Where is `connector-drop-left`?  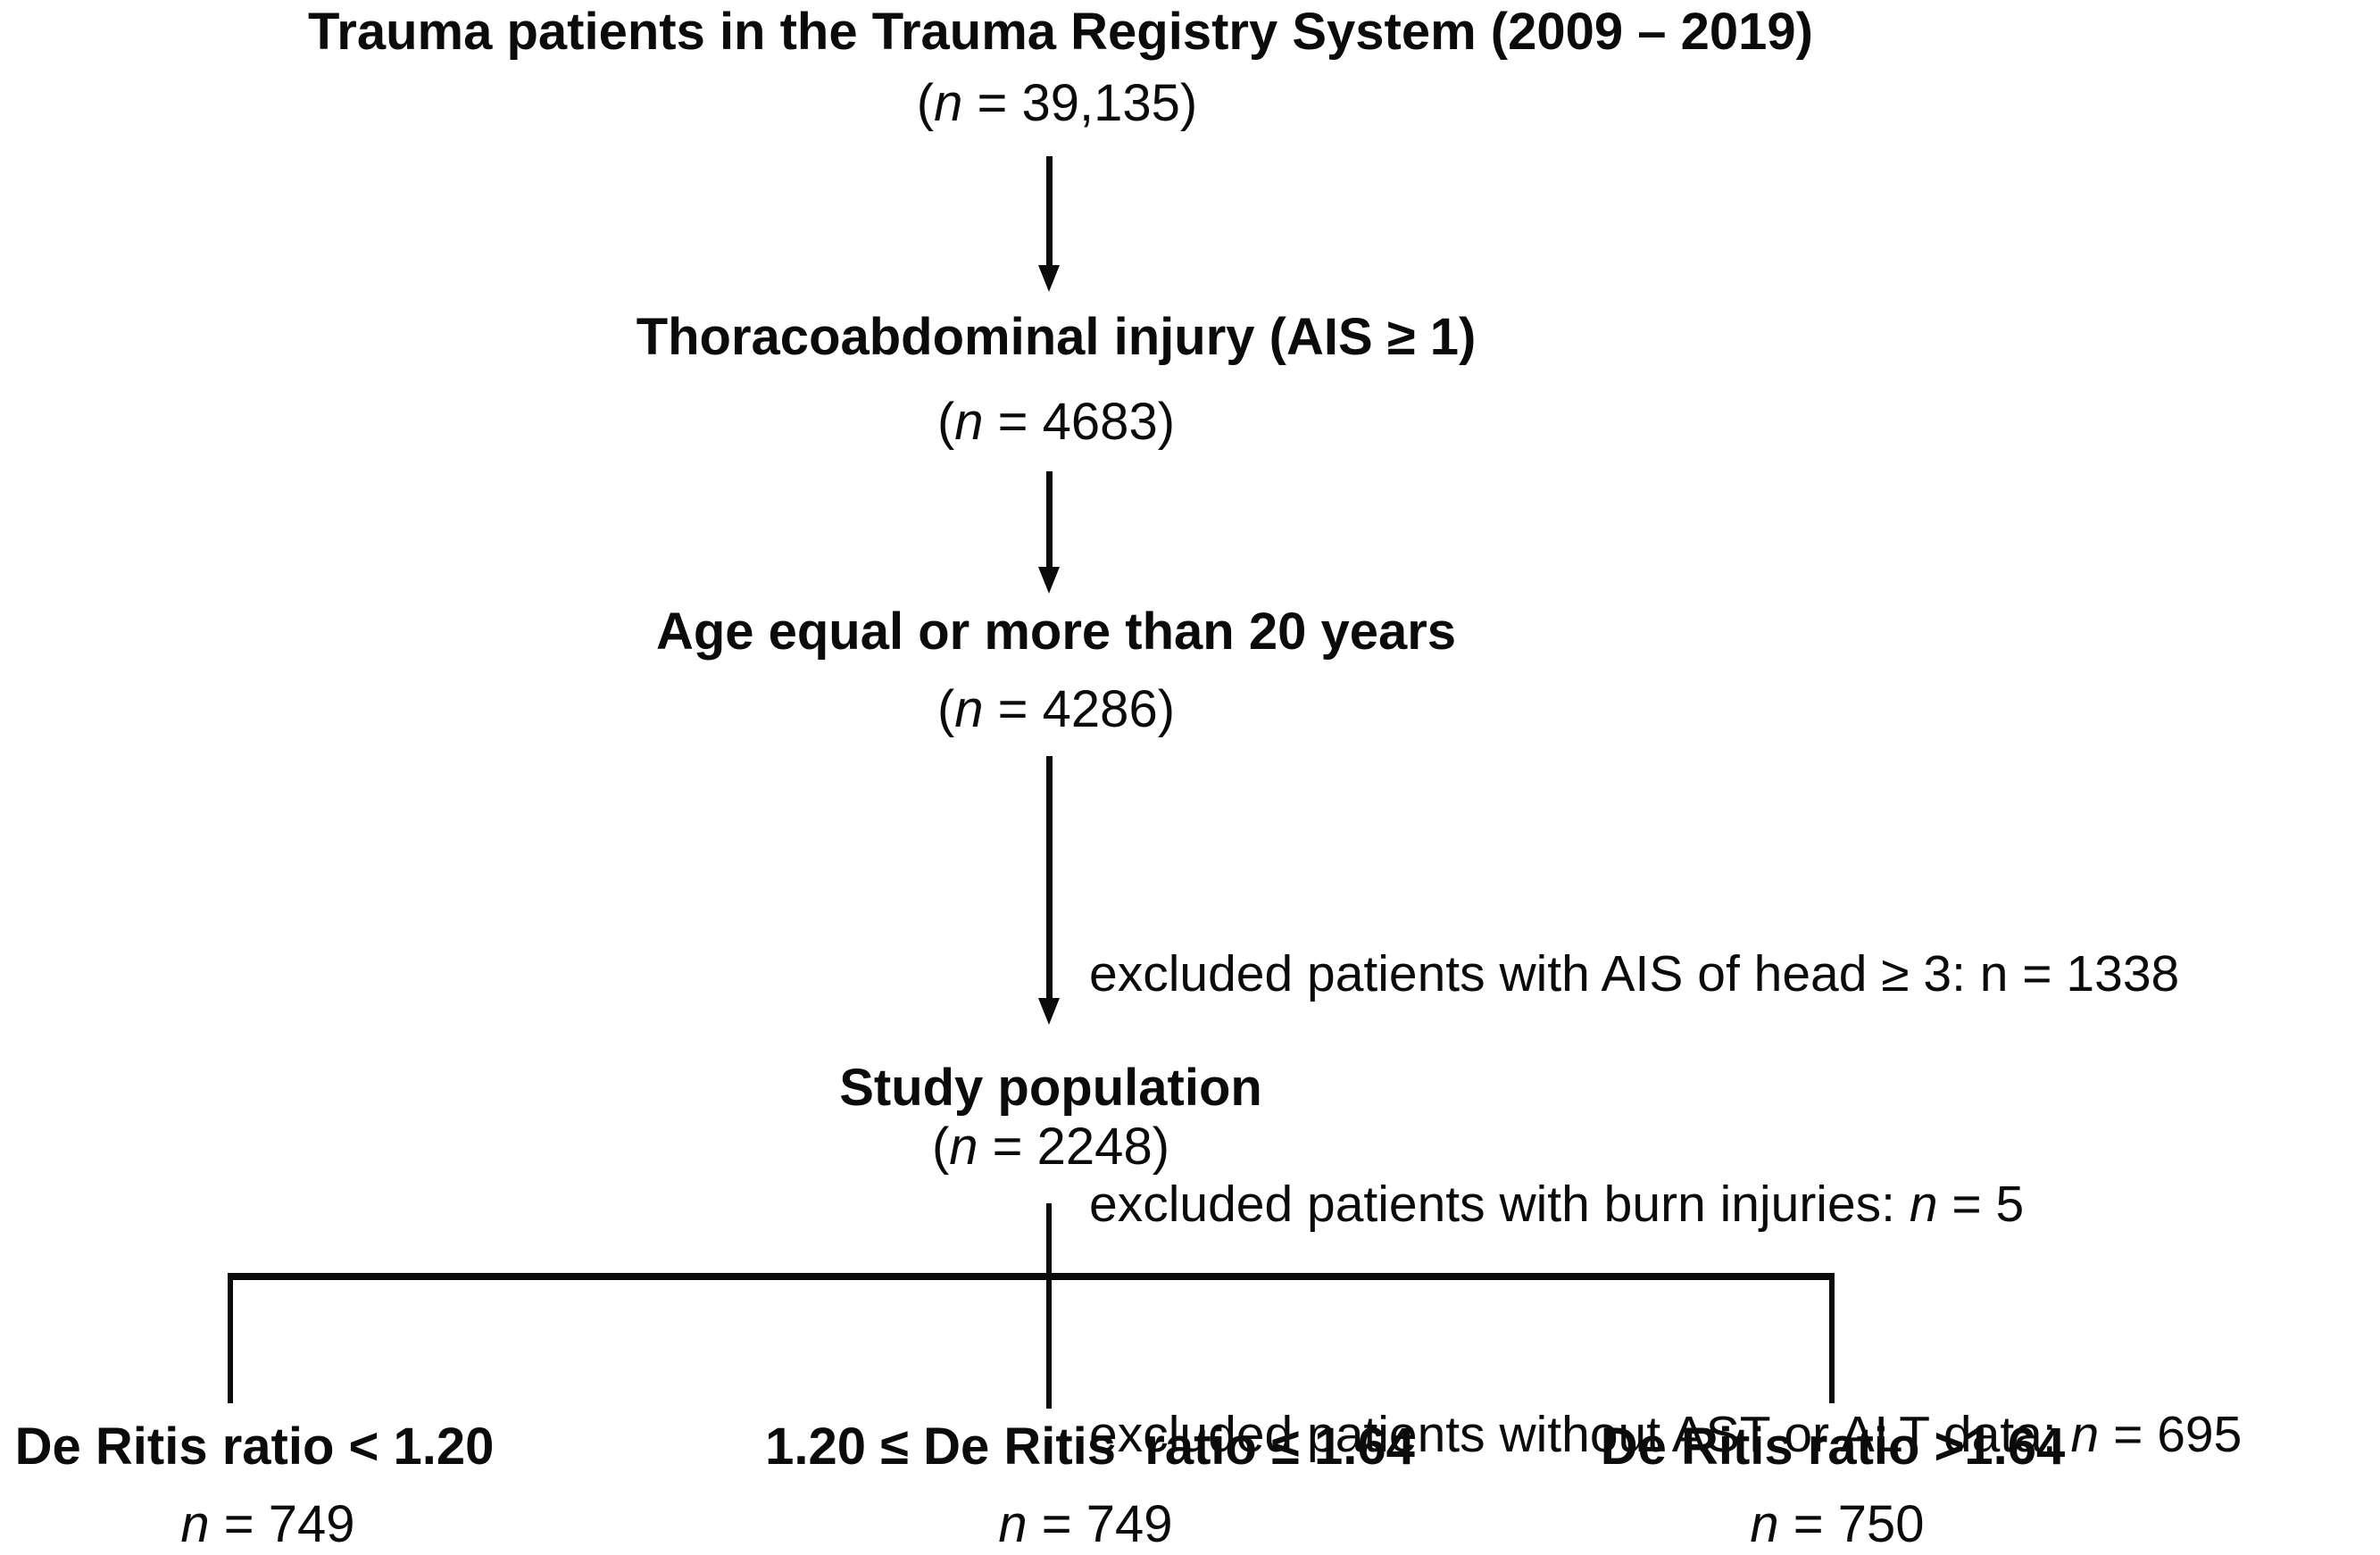 connector-drop-left is located at coordinates (230, 1338).